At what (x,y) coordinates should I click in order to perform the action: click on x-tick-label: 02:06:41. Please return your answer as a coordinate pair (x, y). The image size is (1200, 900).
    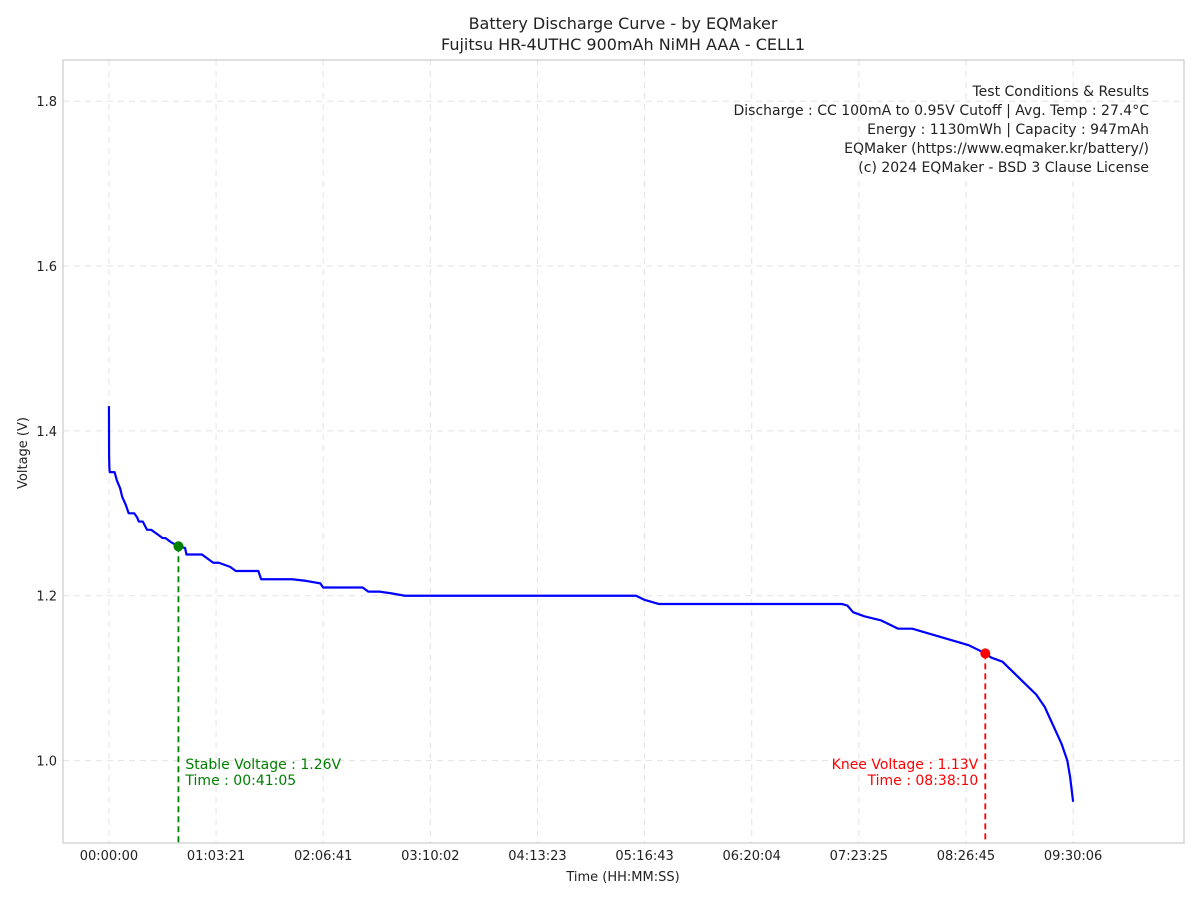
    Looking at the image, I should click on (323, 856).